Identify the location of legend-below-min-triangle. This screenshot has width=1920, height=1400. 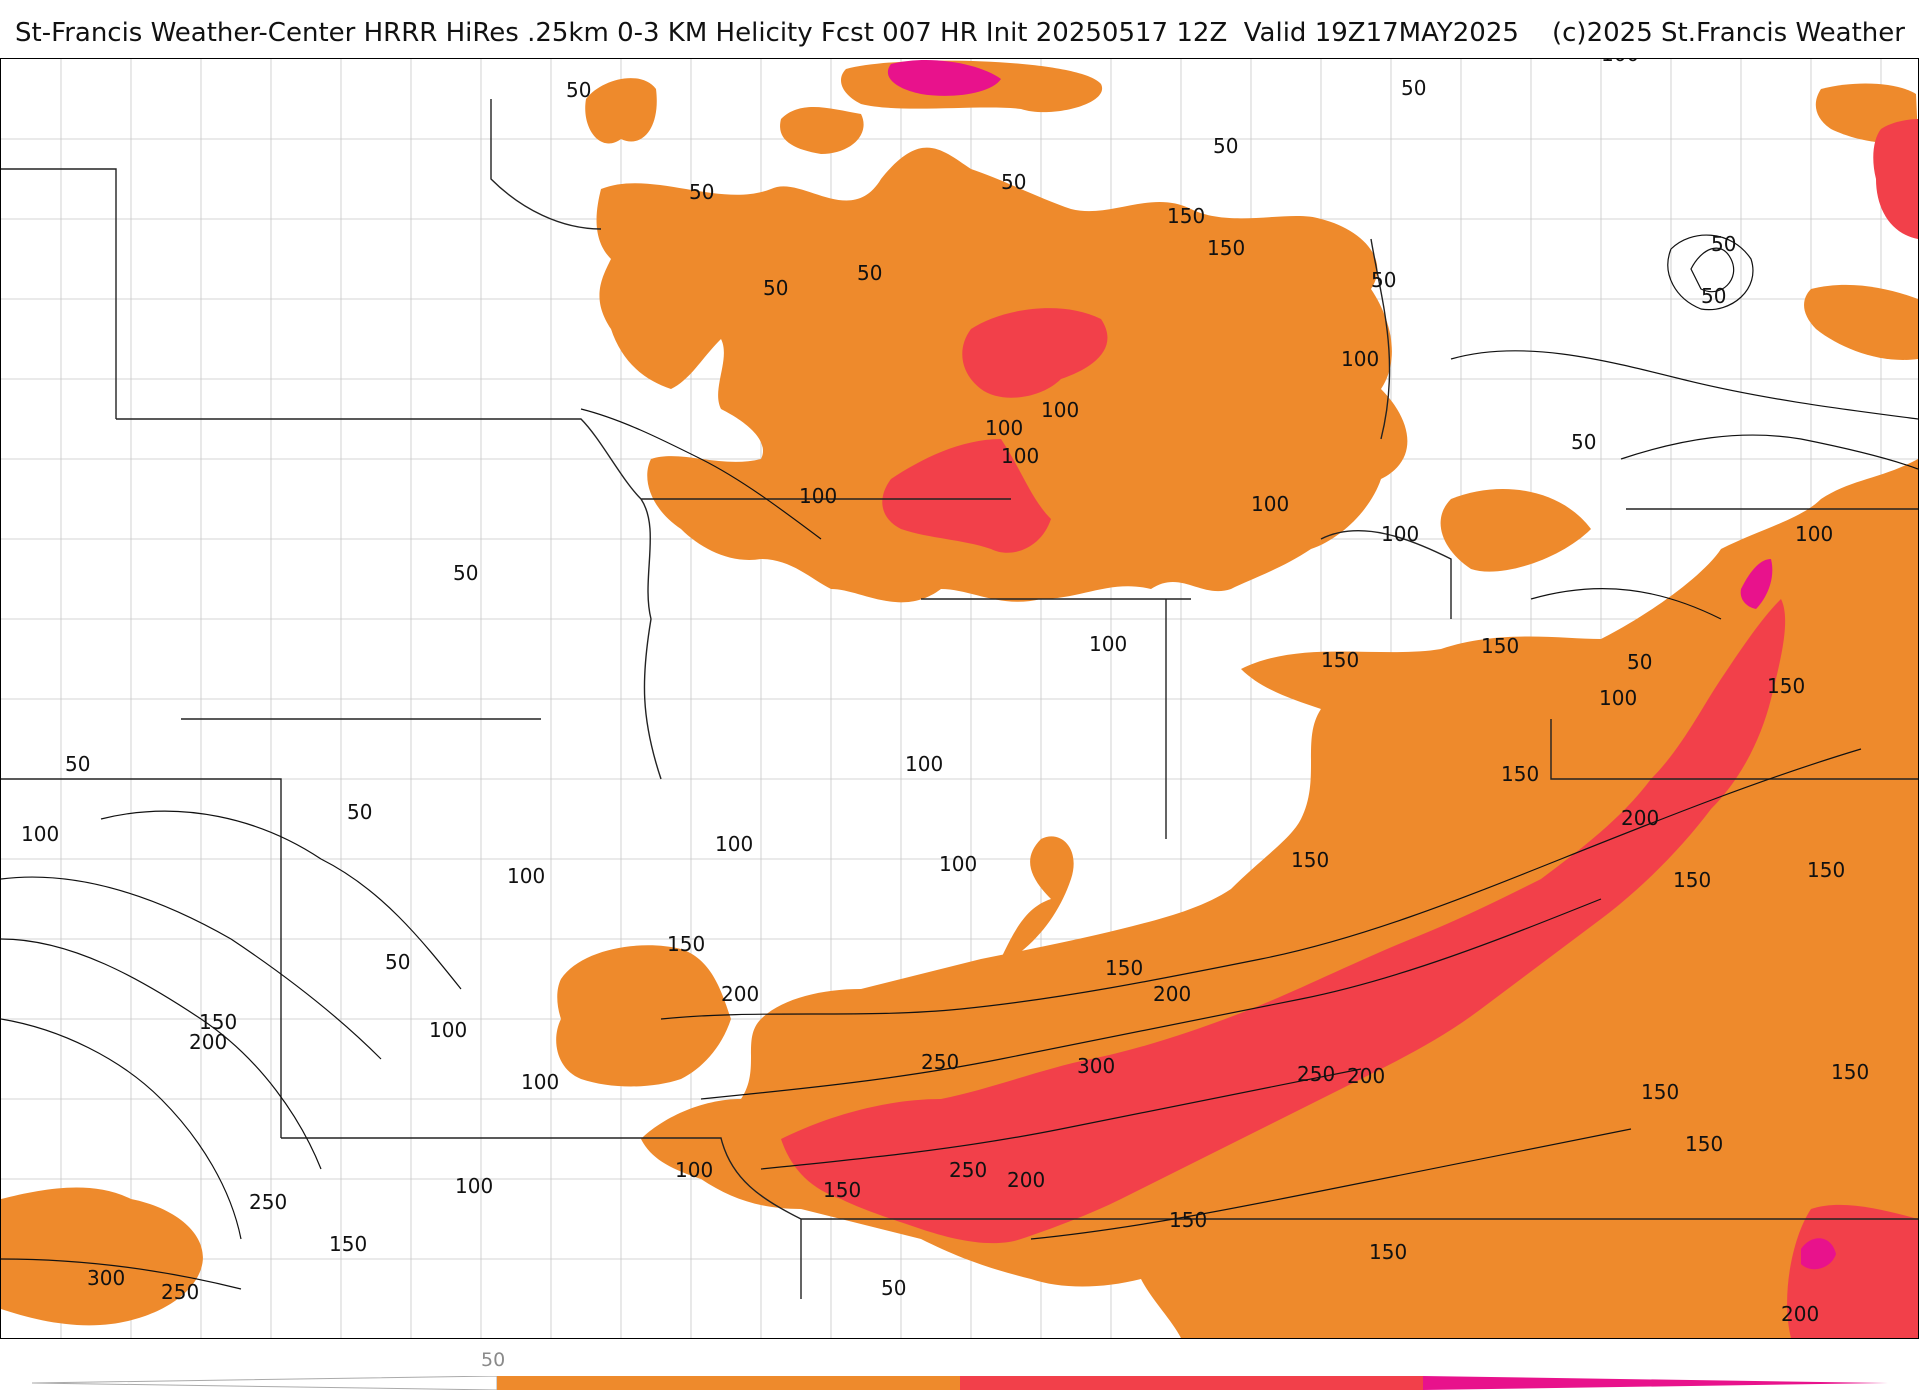
(265, 1383).